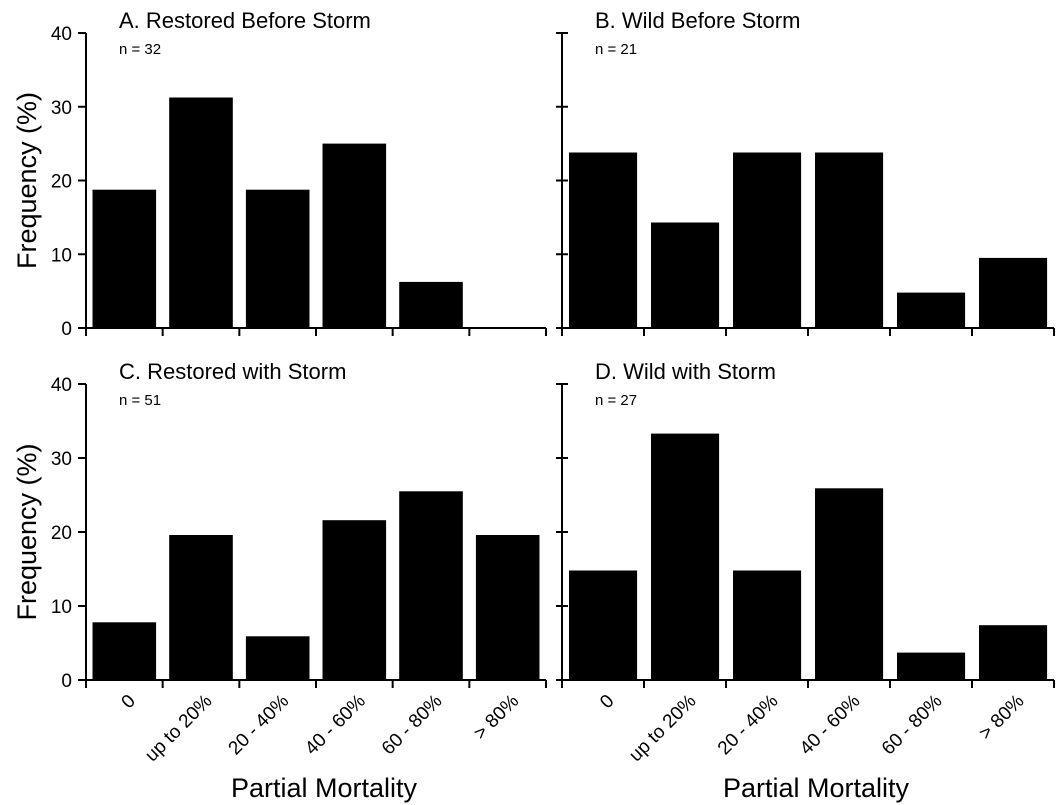  I want to click on sample-size-label: n = 51, so click(140, 400).